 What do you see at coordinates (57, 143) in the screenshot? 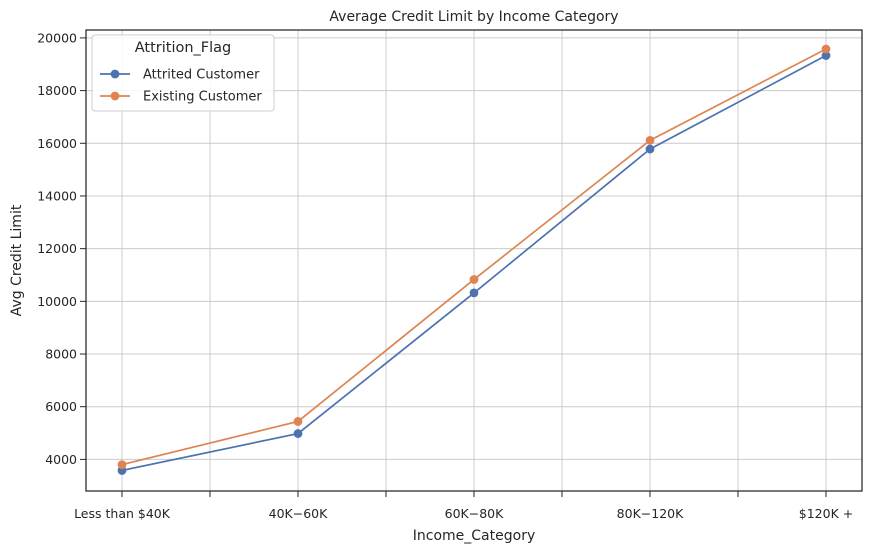
I see `y-tick-label: 16000` at bounding box center [57, 143].